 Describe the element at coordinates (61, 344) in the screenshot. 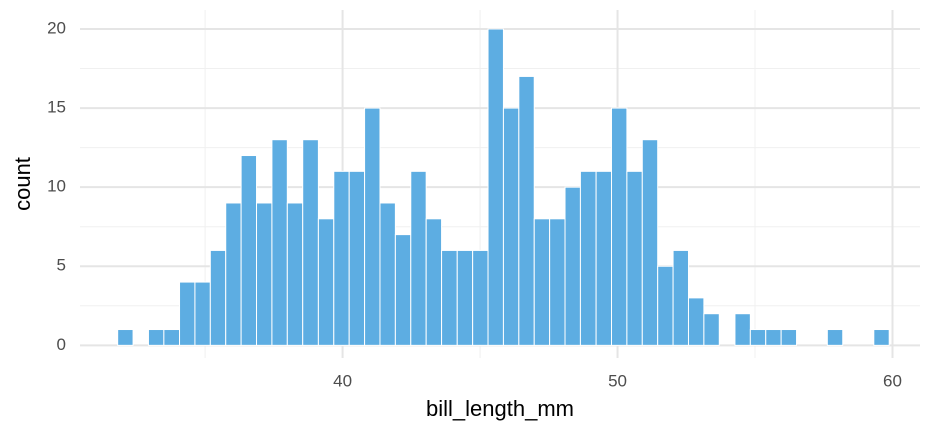

I see `y-tick-label: 0` at that location.